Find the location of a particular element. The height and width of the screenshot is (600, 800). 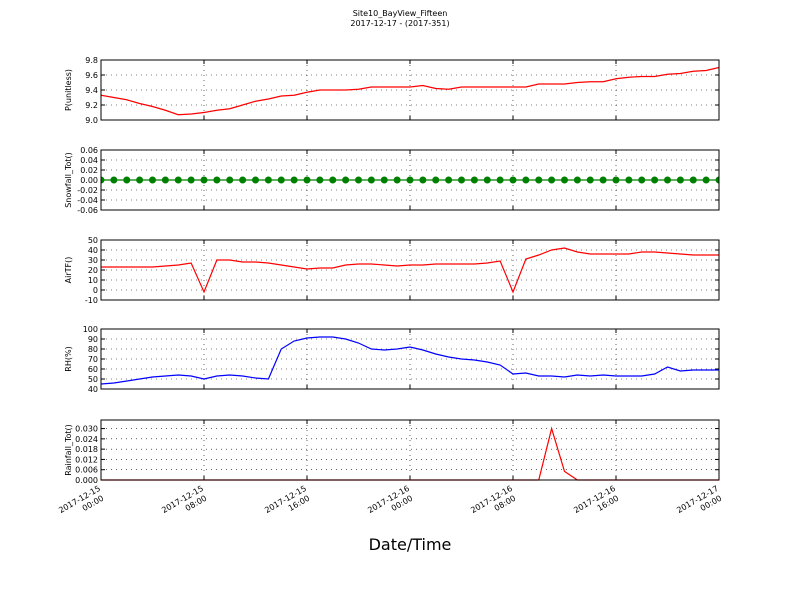

figure-title: Site10_BayView_Fifteen is located at coordinates (400, 13).